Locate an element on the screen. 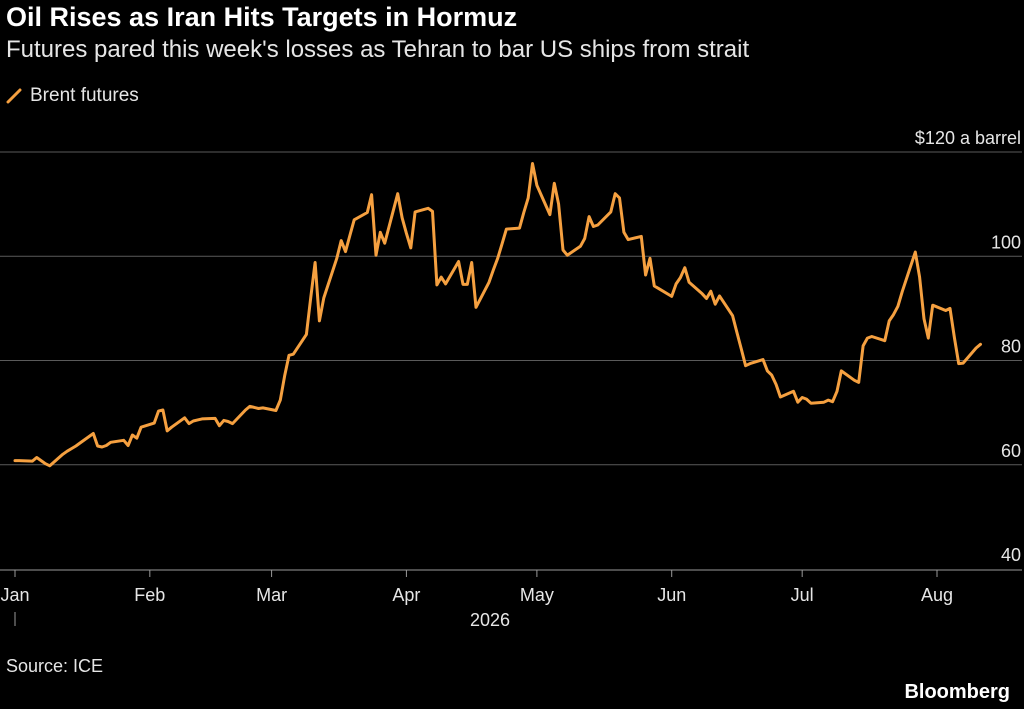 The width and height of the screenshot is (1024, 709). x-tick-label-jan: Jan is located at coordinates (14, 595).